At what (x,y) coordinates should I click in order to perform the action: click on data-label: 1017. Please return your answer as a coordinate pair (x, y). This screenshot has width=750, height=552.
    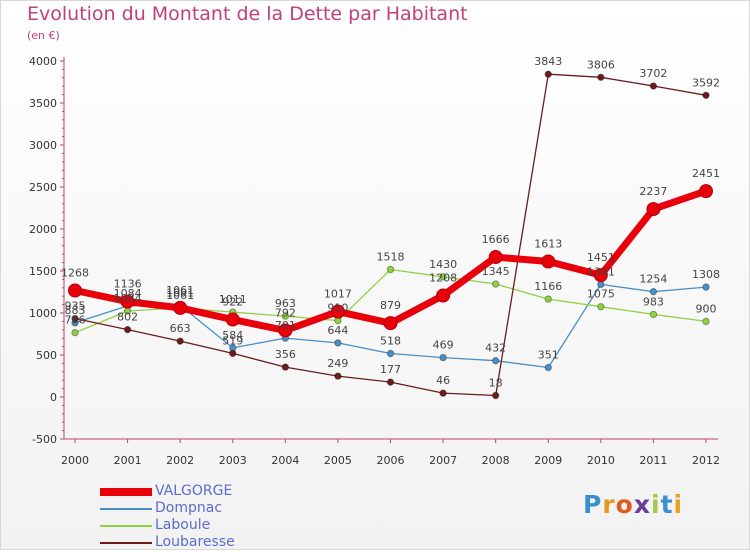
    Looking at the image, I should click on (338, 294).